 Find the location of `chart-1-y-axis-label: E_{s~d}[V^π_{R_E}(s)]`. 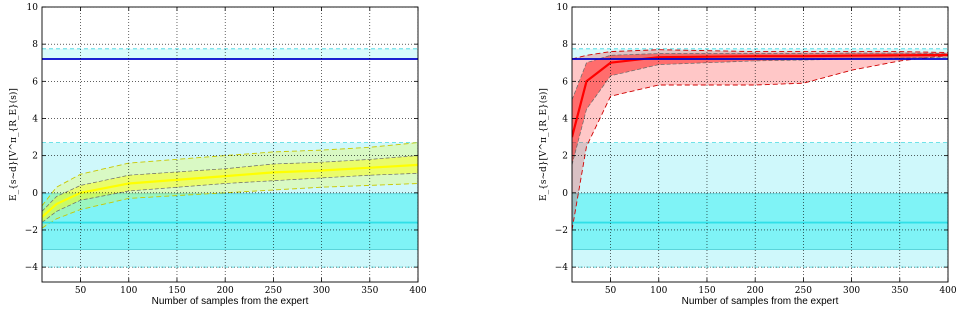

chart-1-y-axis-label: E_{s~d}[V^π_{R_E}(s)] is located at coordinates (543, 144).